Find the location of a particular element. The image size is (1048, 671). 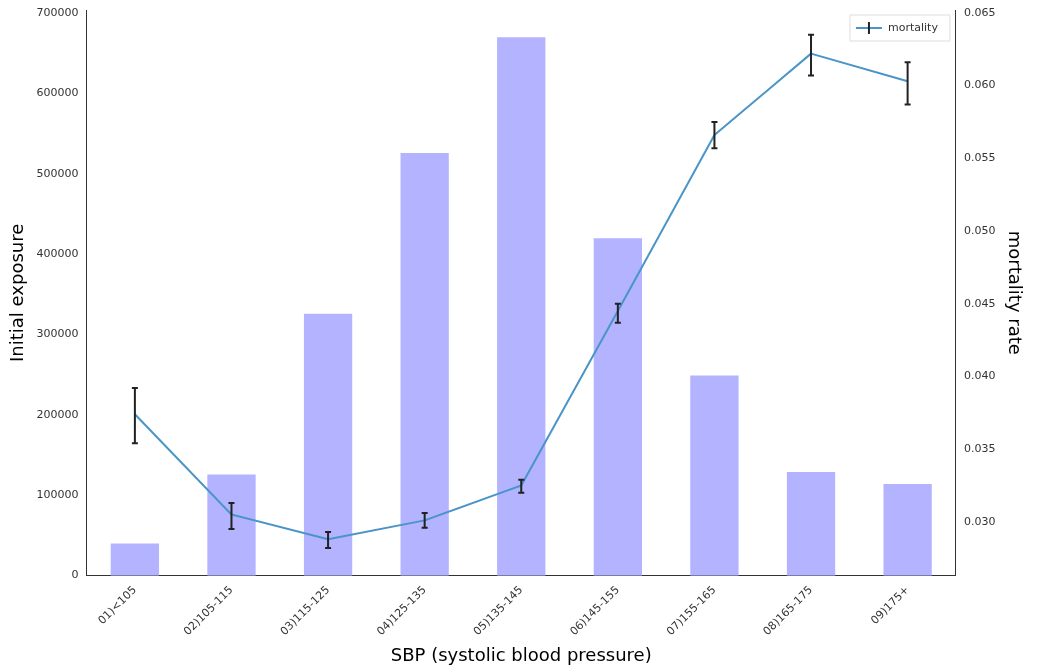

y-tick-label: 0 is located at coordinates (75, 575).